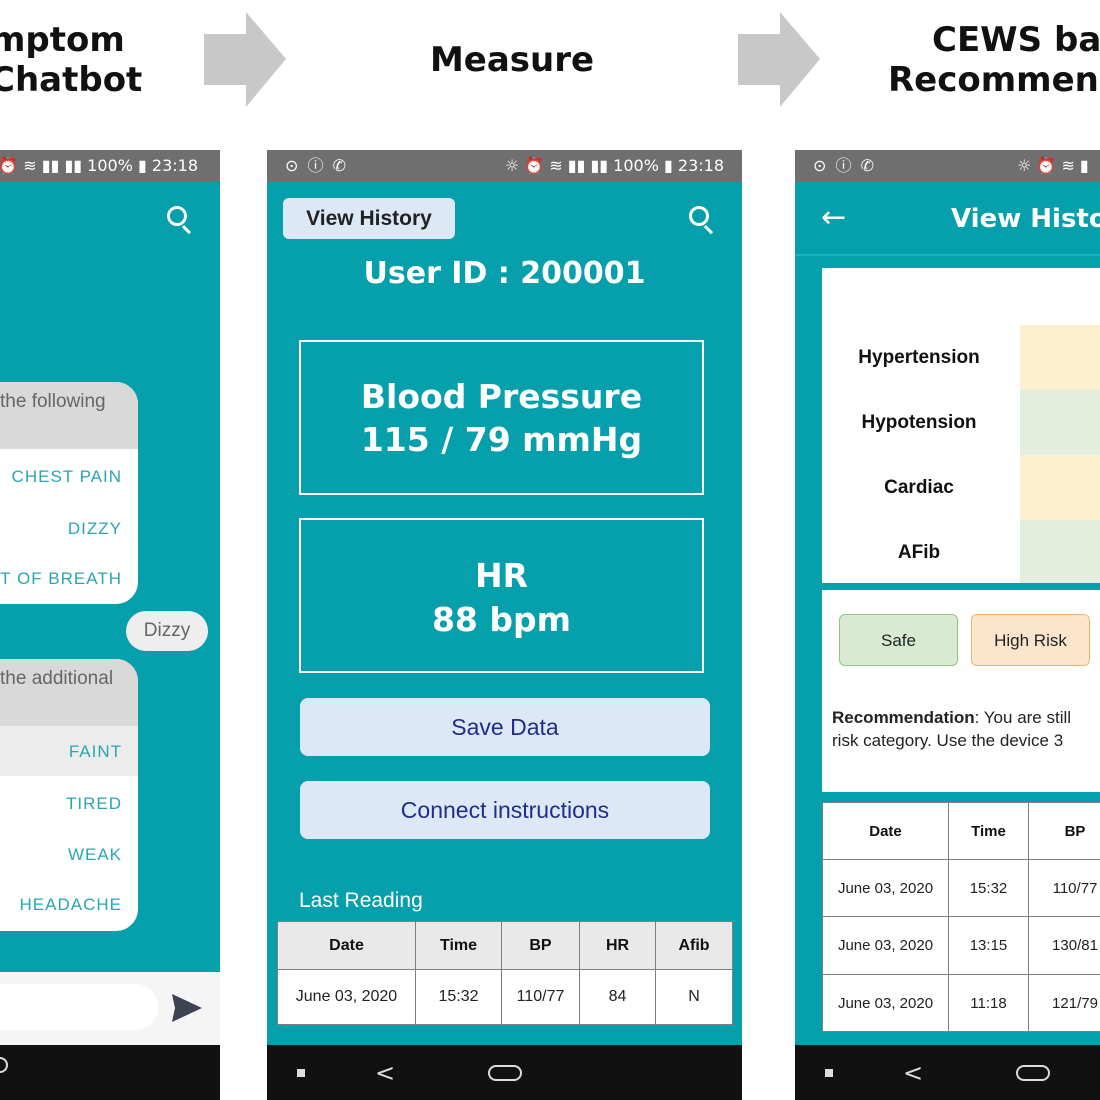  Describe the element at coordinates (834, 217) in the screenshot. I see `back-arrow-icon: ←` at that location.